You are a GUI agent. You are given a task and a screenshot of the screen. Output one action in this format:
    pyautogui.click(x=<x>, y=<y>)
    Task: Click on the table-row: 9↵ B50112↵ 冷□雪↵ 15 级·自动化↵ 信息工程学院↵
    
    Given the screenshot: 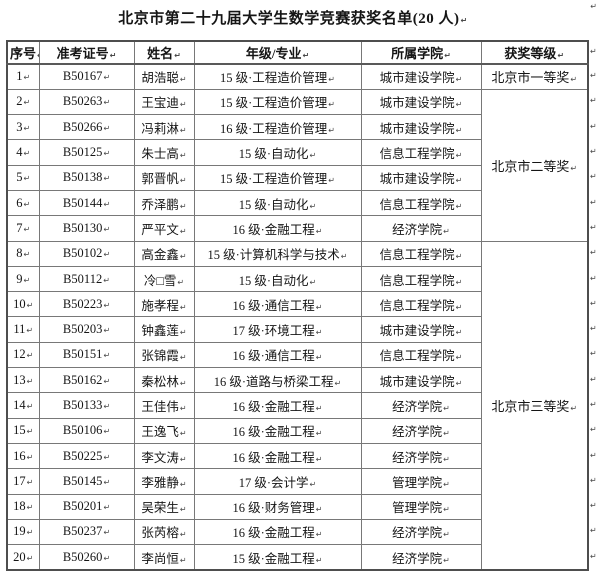 What is the action you would take?
    pyautogui.click(x=297, y=279)
    